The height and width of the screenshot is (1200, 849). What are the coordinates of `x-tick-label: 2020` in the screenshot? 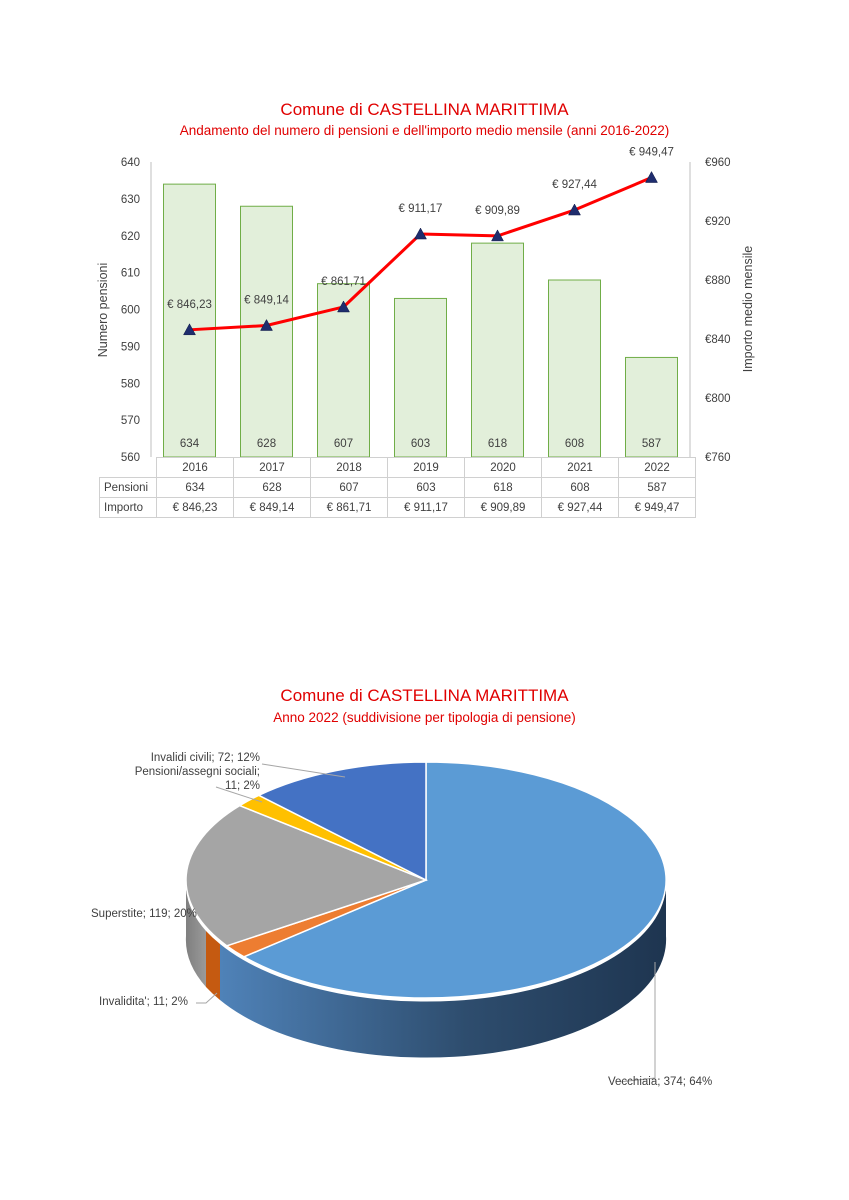 It's located at (503, 467).